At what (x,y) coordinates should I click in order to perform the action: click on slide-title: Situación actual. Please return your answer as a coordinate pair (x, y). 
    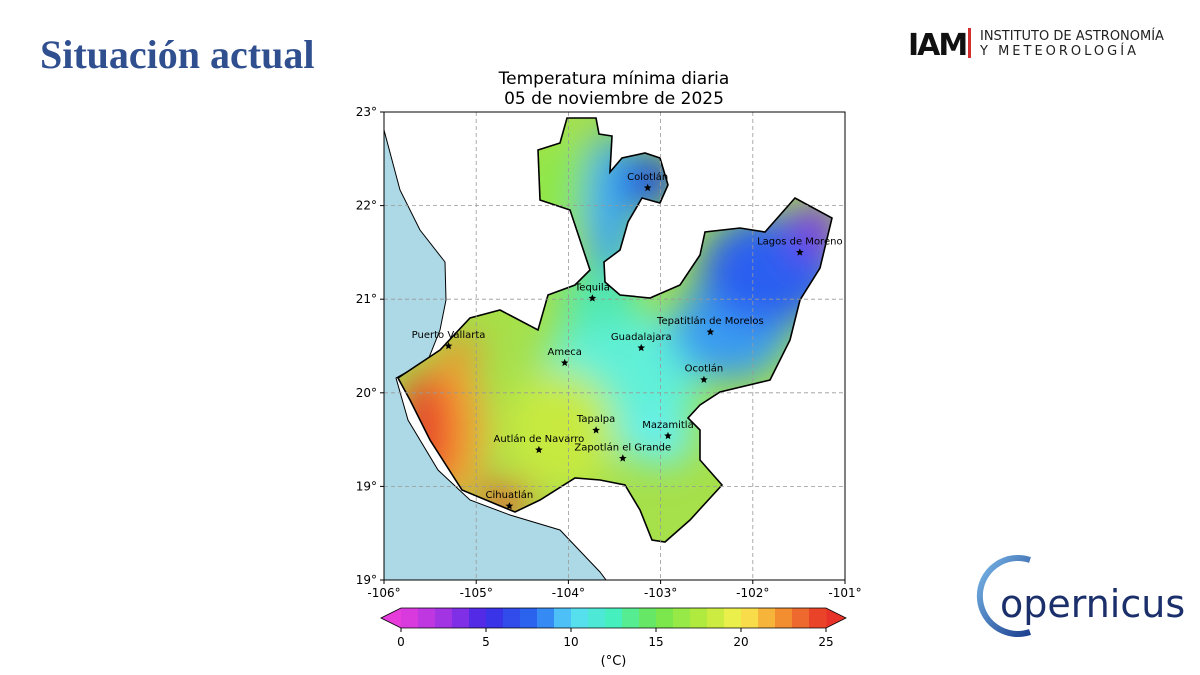
    Looking at the image, I should click on (177, 54).